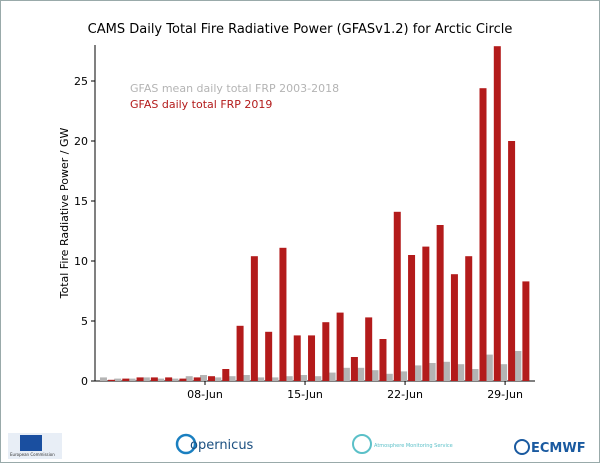  I want to click on ecmwf-icon, so click(522, 447).